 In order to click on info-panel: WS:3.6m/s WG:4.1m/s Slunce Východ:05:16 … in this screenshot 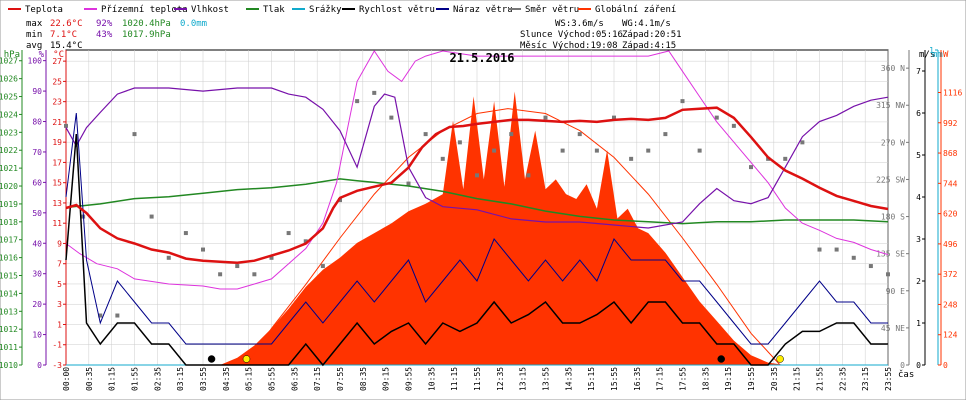, I will do `click(601, 35)`.